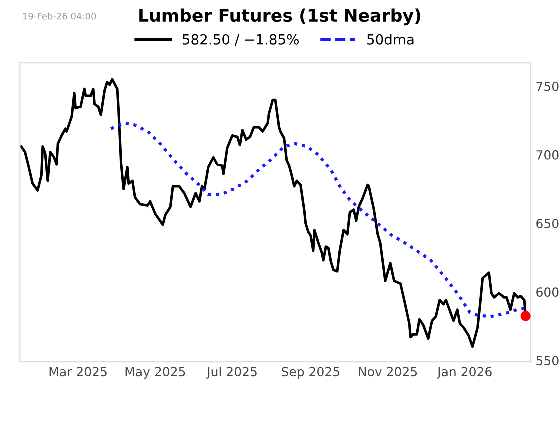 The image size is (560, 429). Describe the element at coordinates (231, 372) in the screenshot. I see `x-tick-label: Jul 2025` at that location.